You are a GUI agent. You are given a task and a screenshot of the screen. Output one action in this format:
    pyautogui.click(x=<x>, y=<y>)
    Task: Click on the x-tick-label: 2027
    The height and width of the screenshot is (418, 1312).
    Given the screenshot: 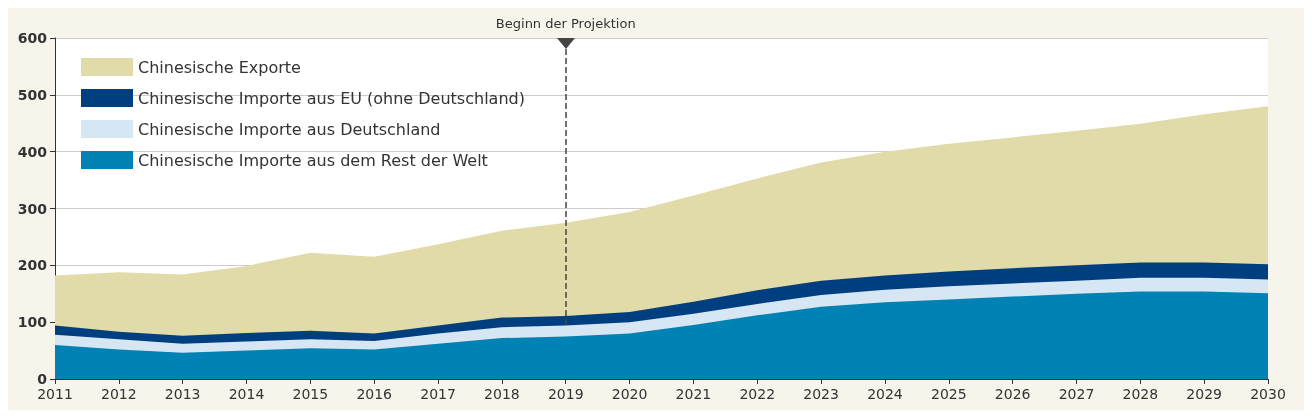 What is the action you would take?
    pyautogui.click(x=1076, y=394)
    